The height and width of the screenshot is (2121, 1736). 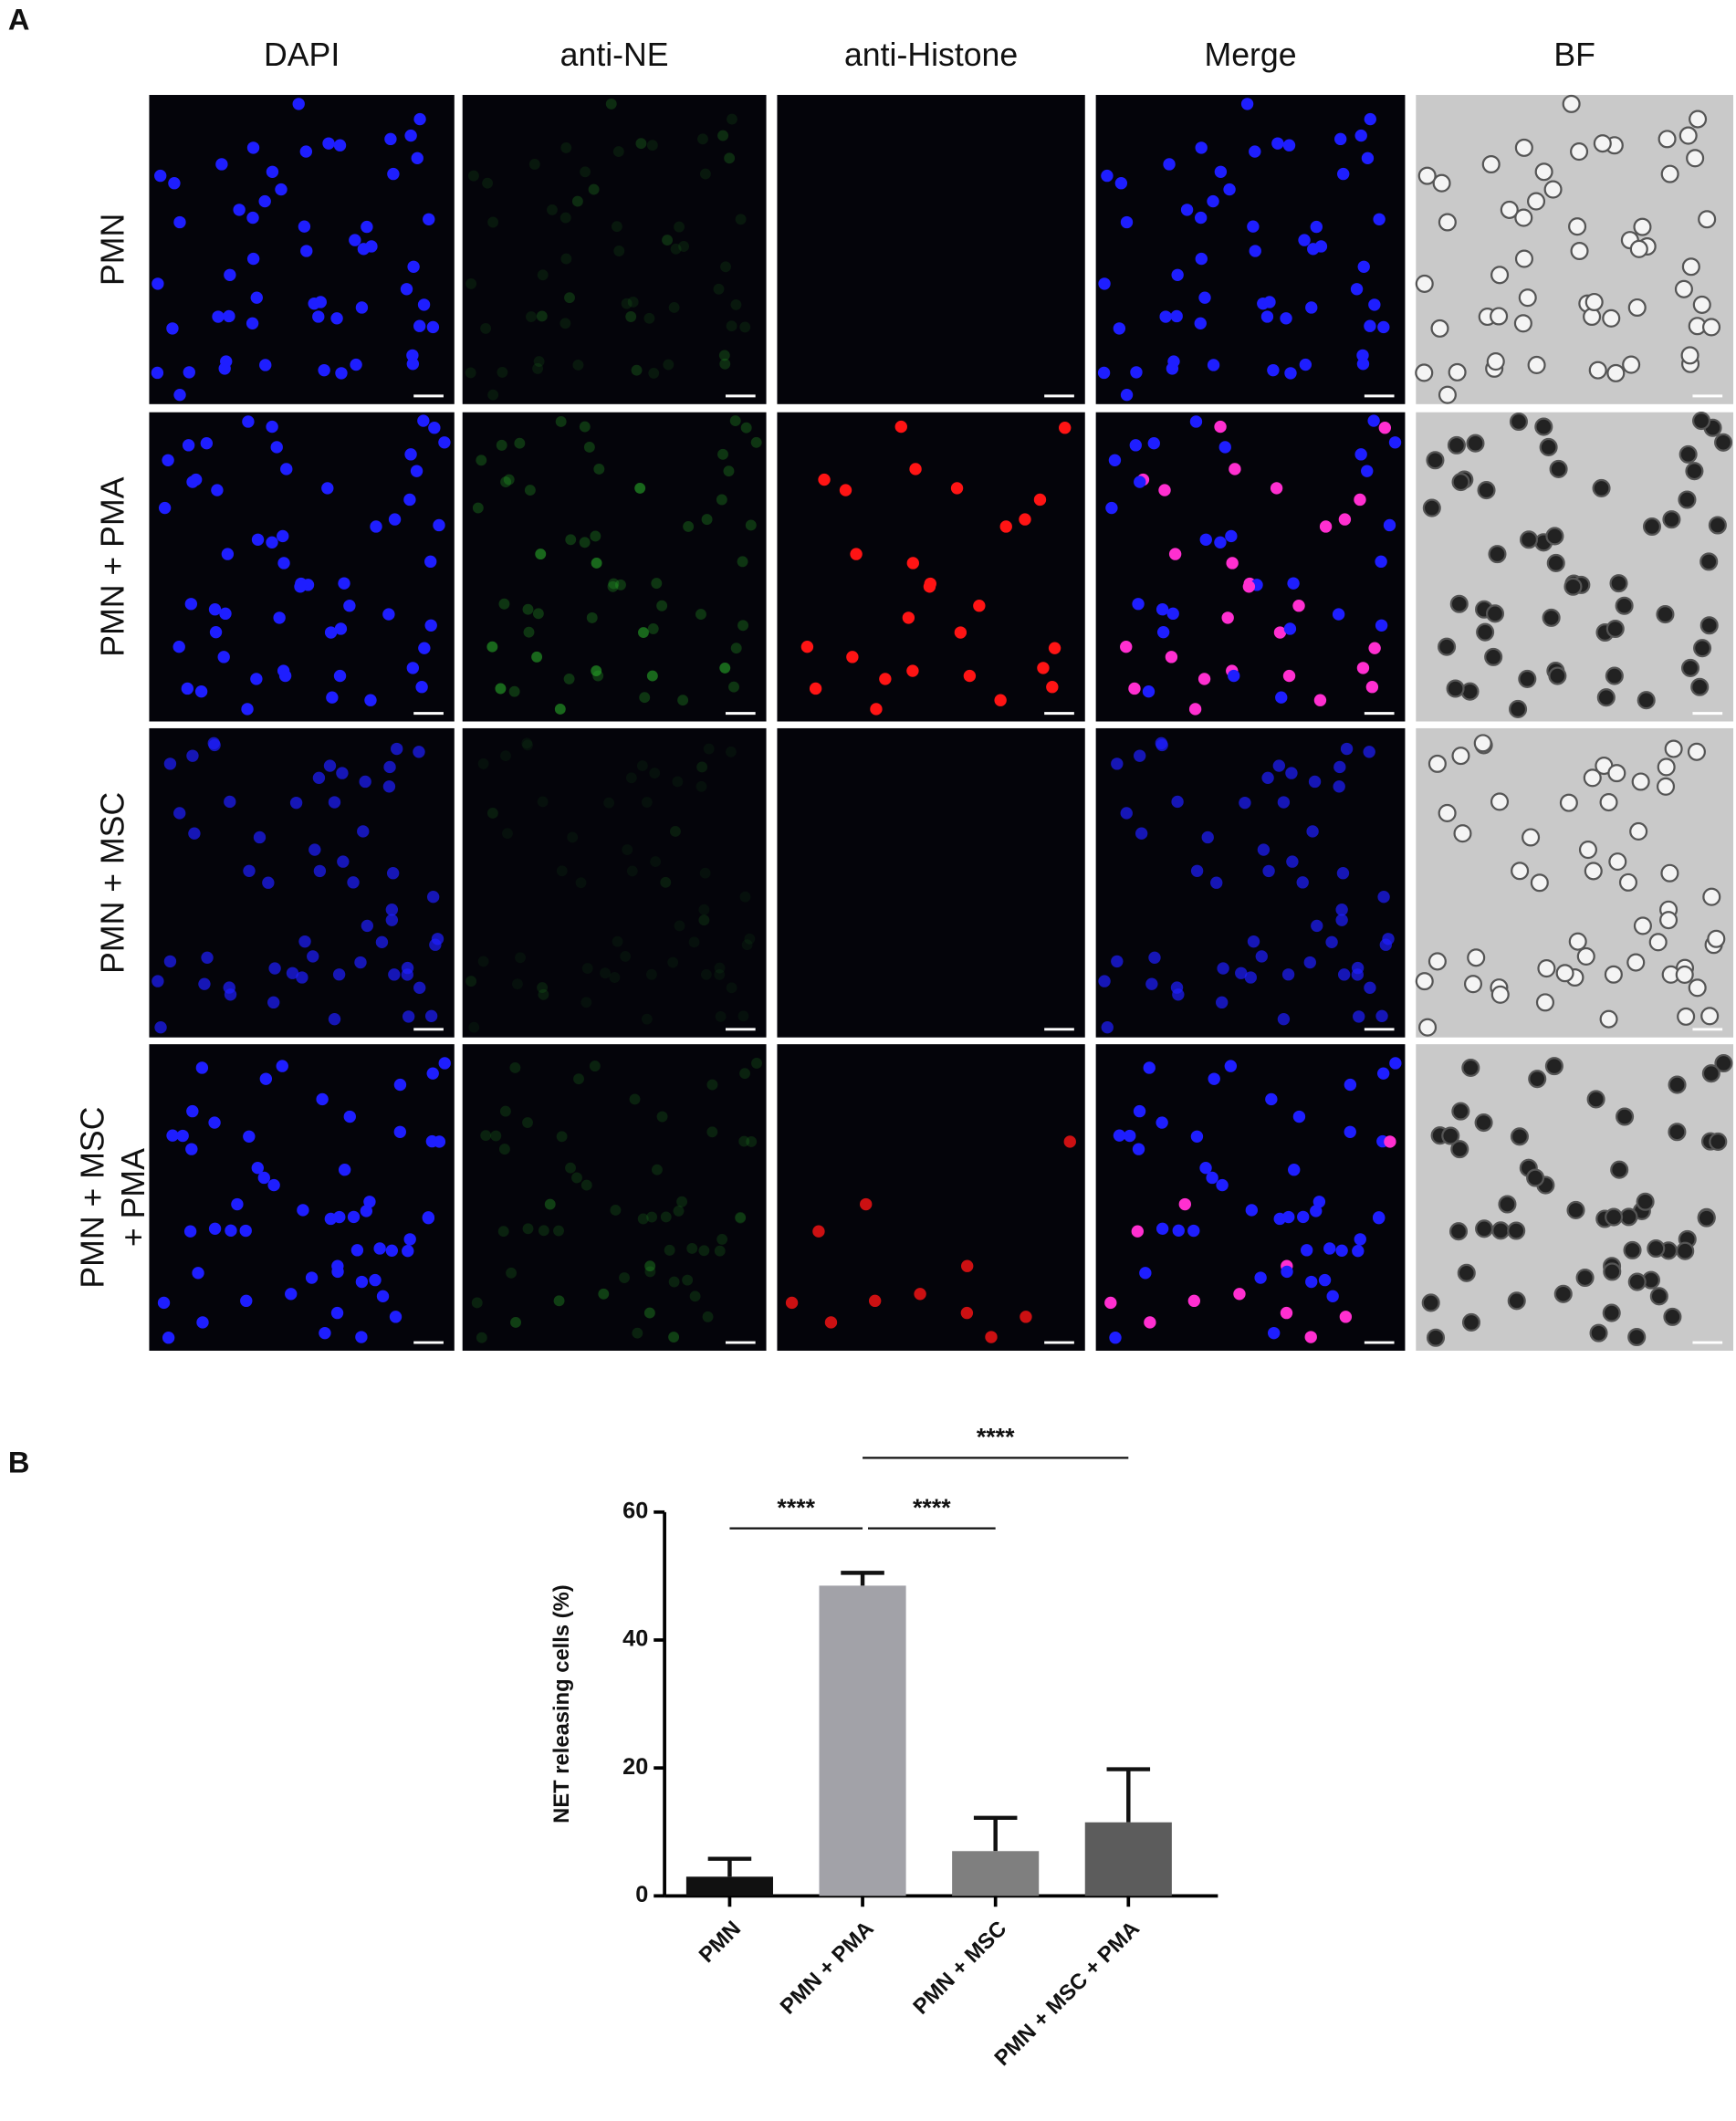 I want to click on row-label: + PMA, so click(x=133, y=1197).